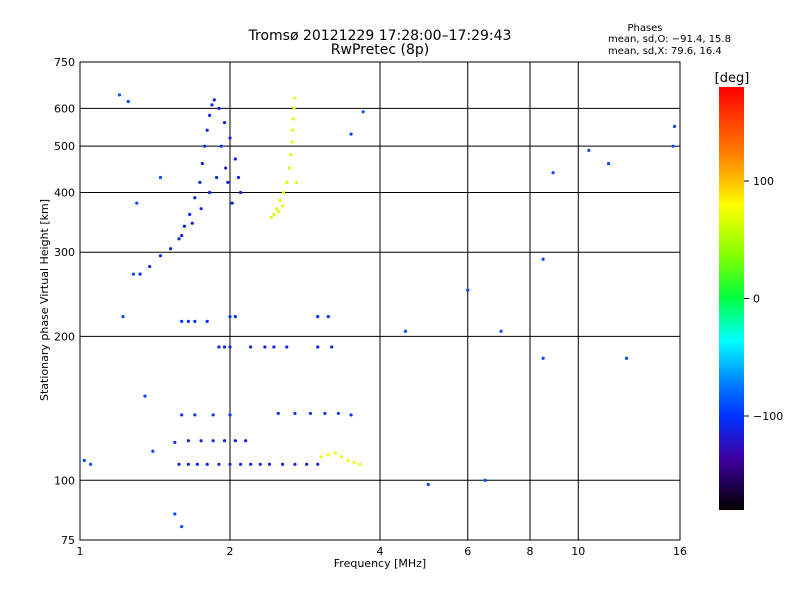  I want to click on y-tick-label: 750, so click(64, 62).